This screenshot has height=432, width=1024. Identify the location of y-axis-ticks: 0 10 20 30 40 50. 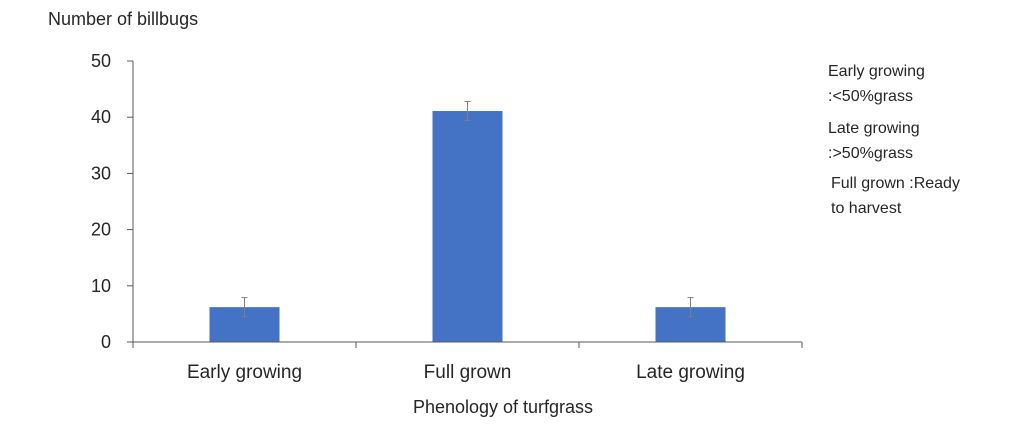
(112, 201).